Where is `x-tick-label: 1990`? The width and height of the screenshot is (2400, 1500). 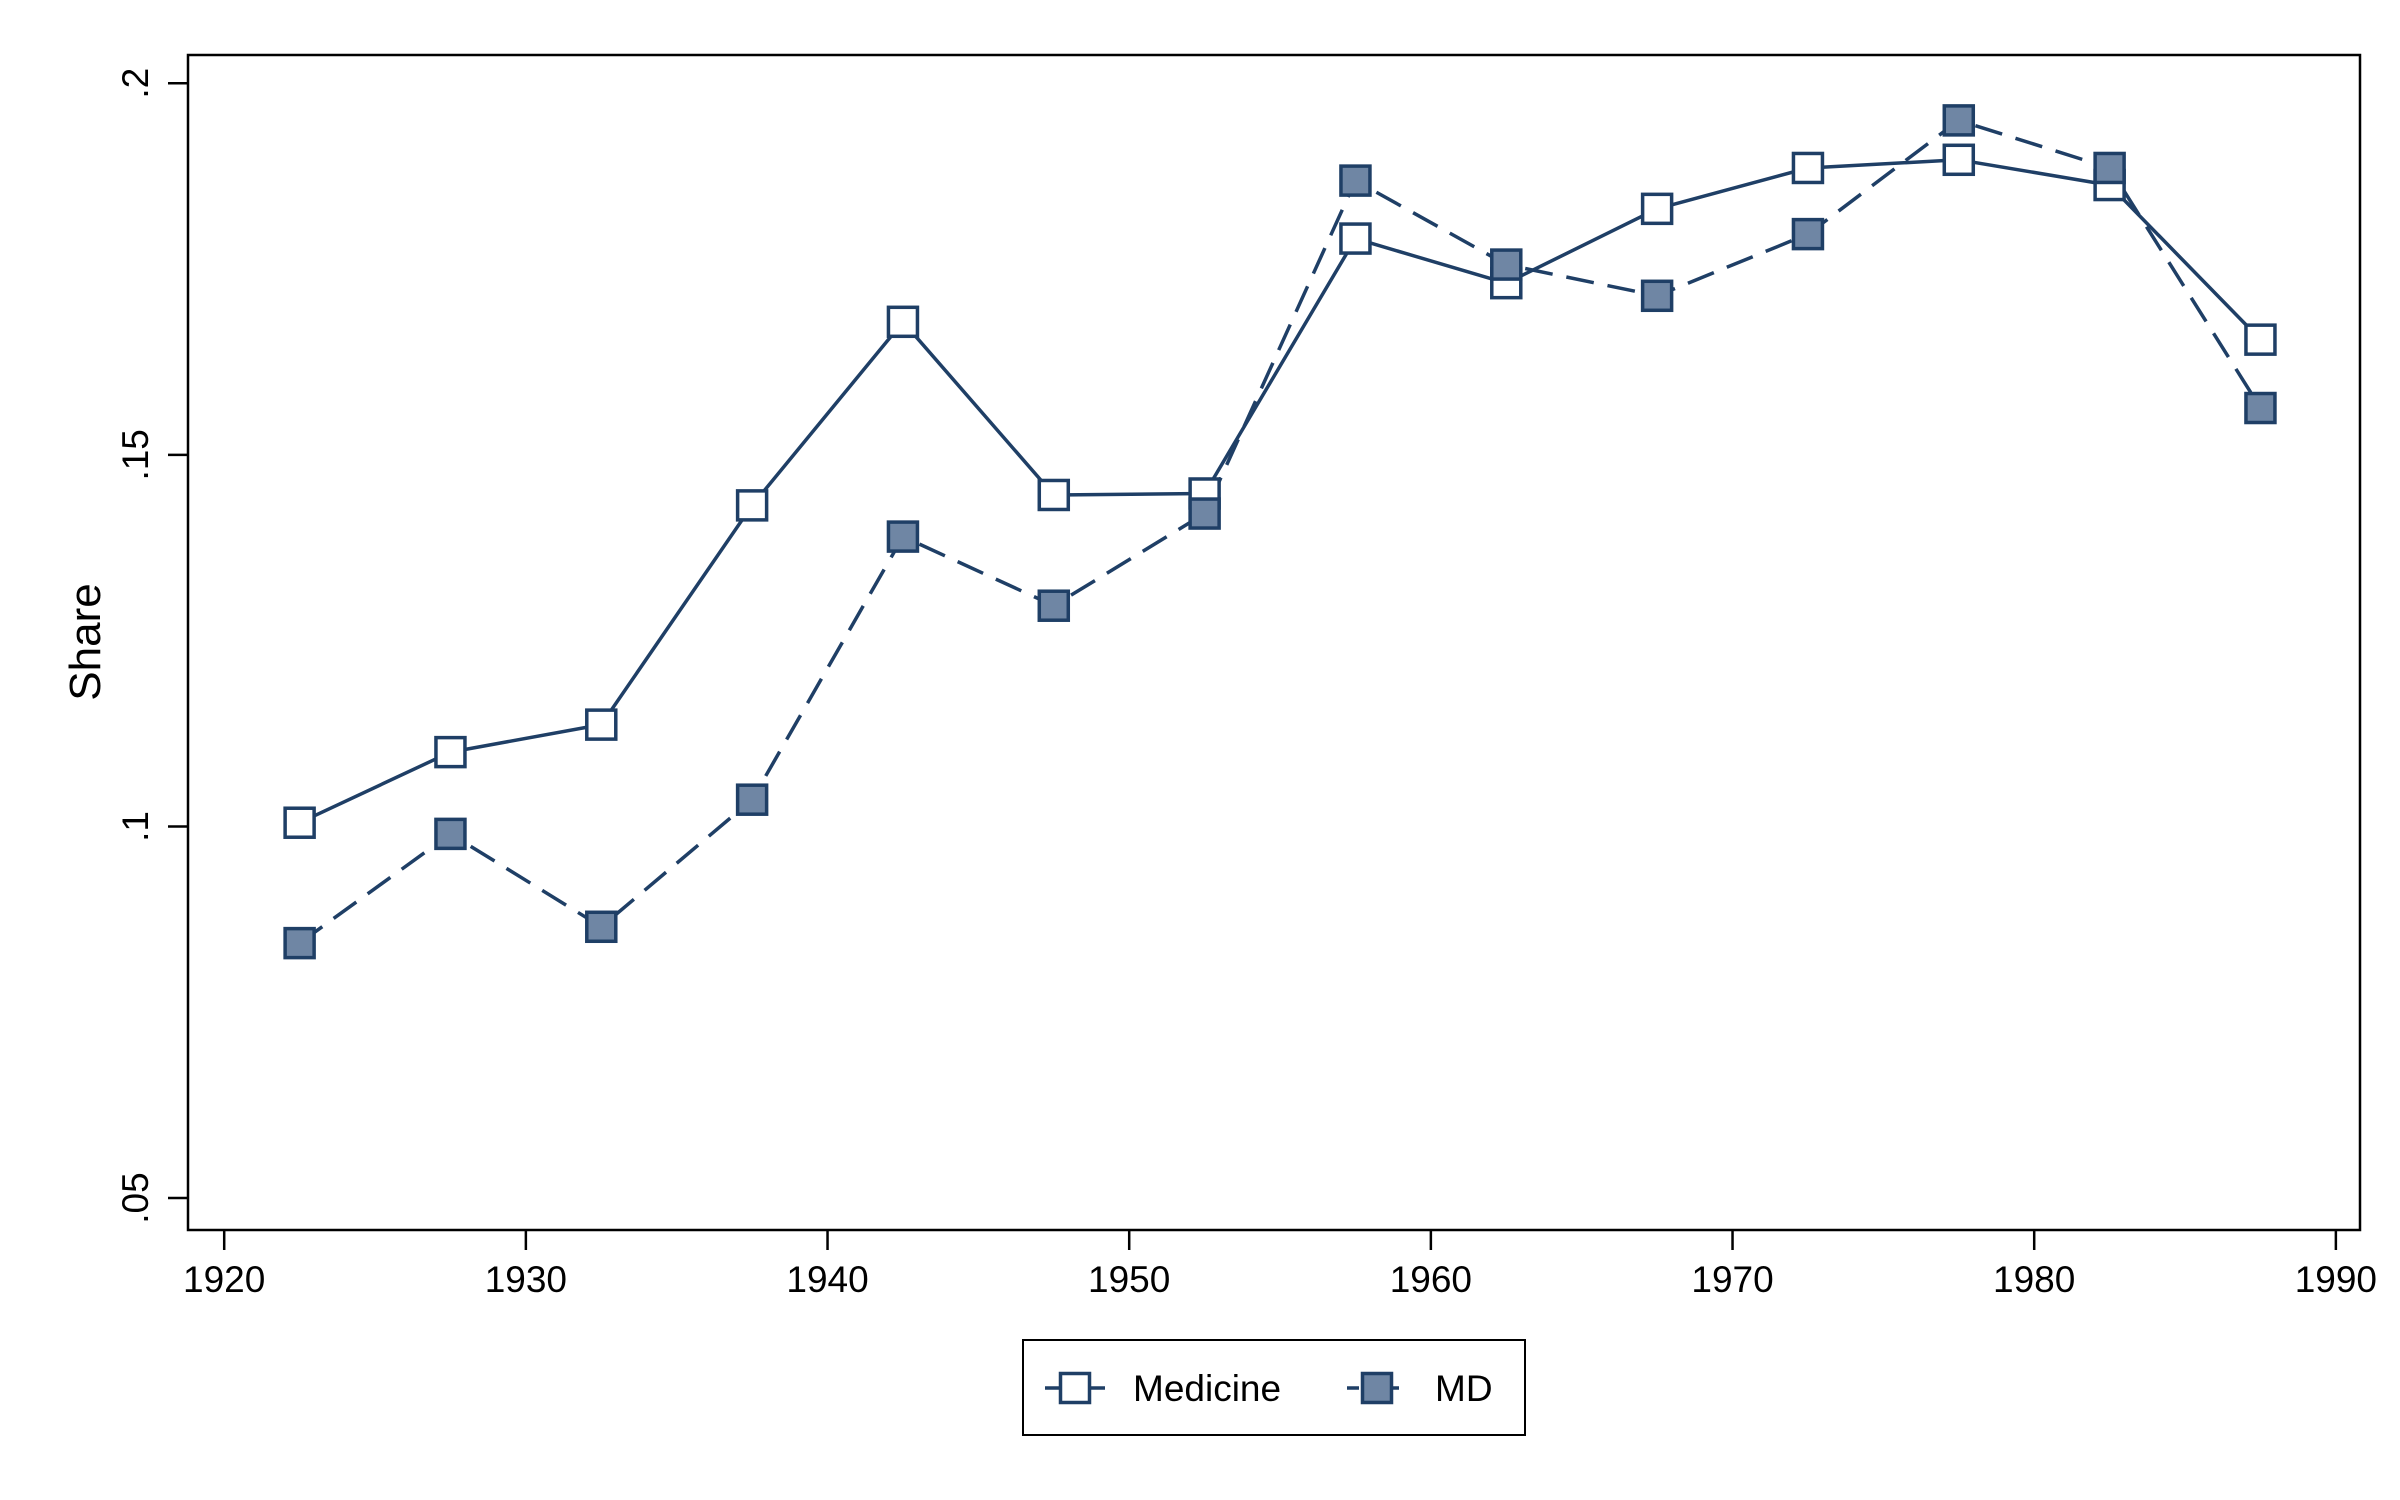
x-tick-label: 1990 is located at coordinates (2336, 1279).